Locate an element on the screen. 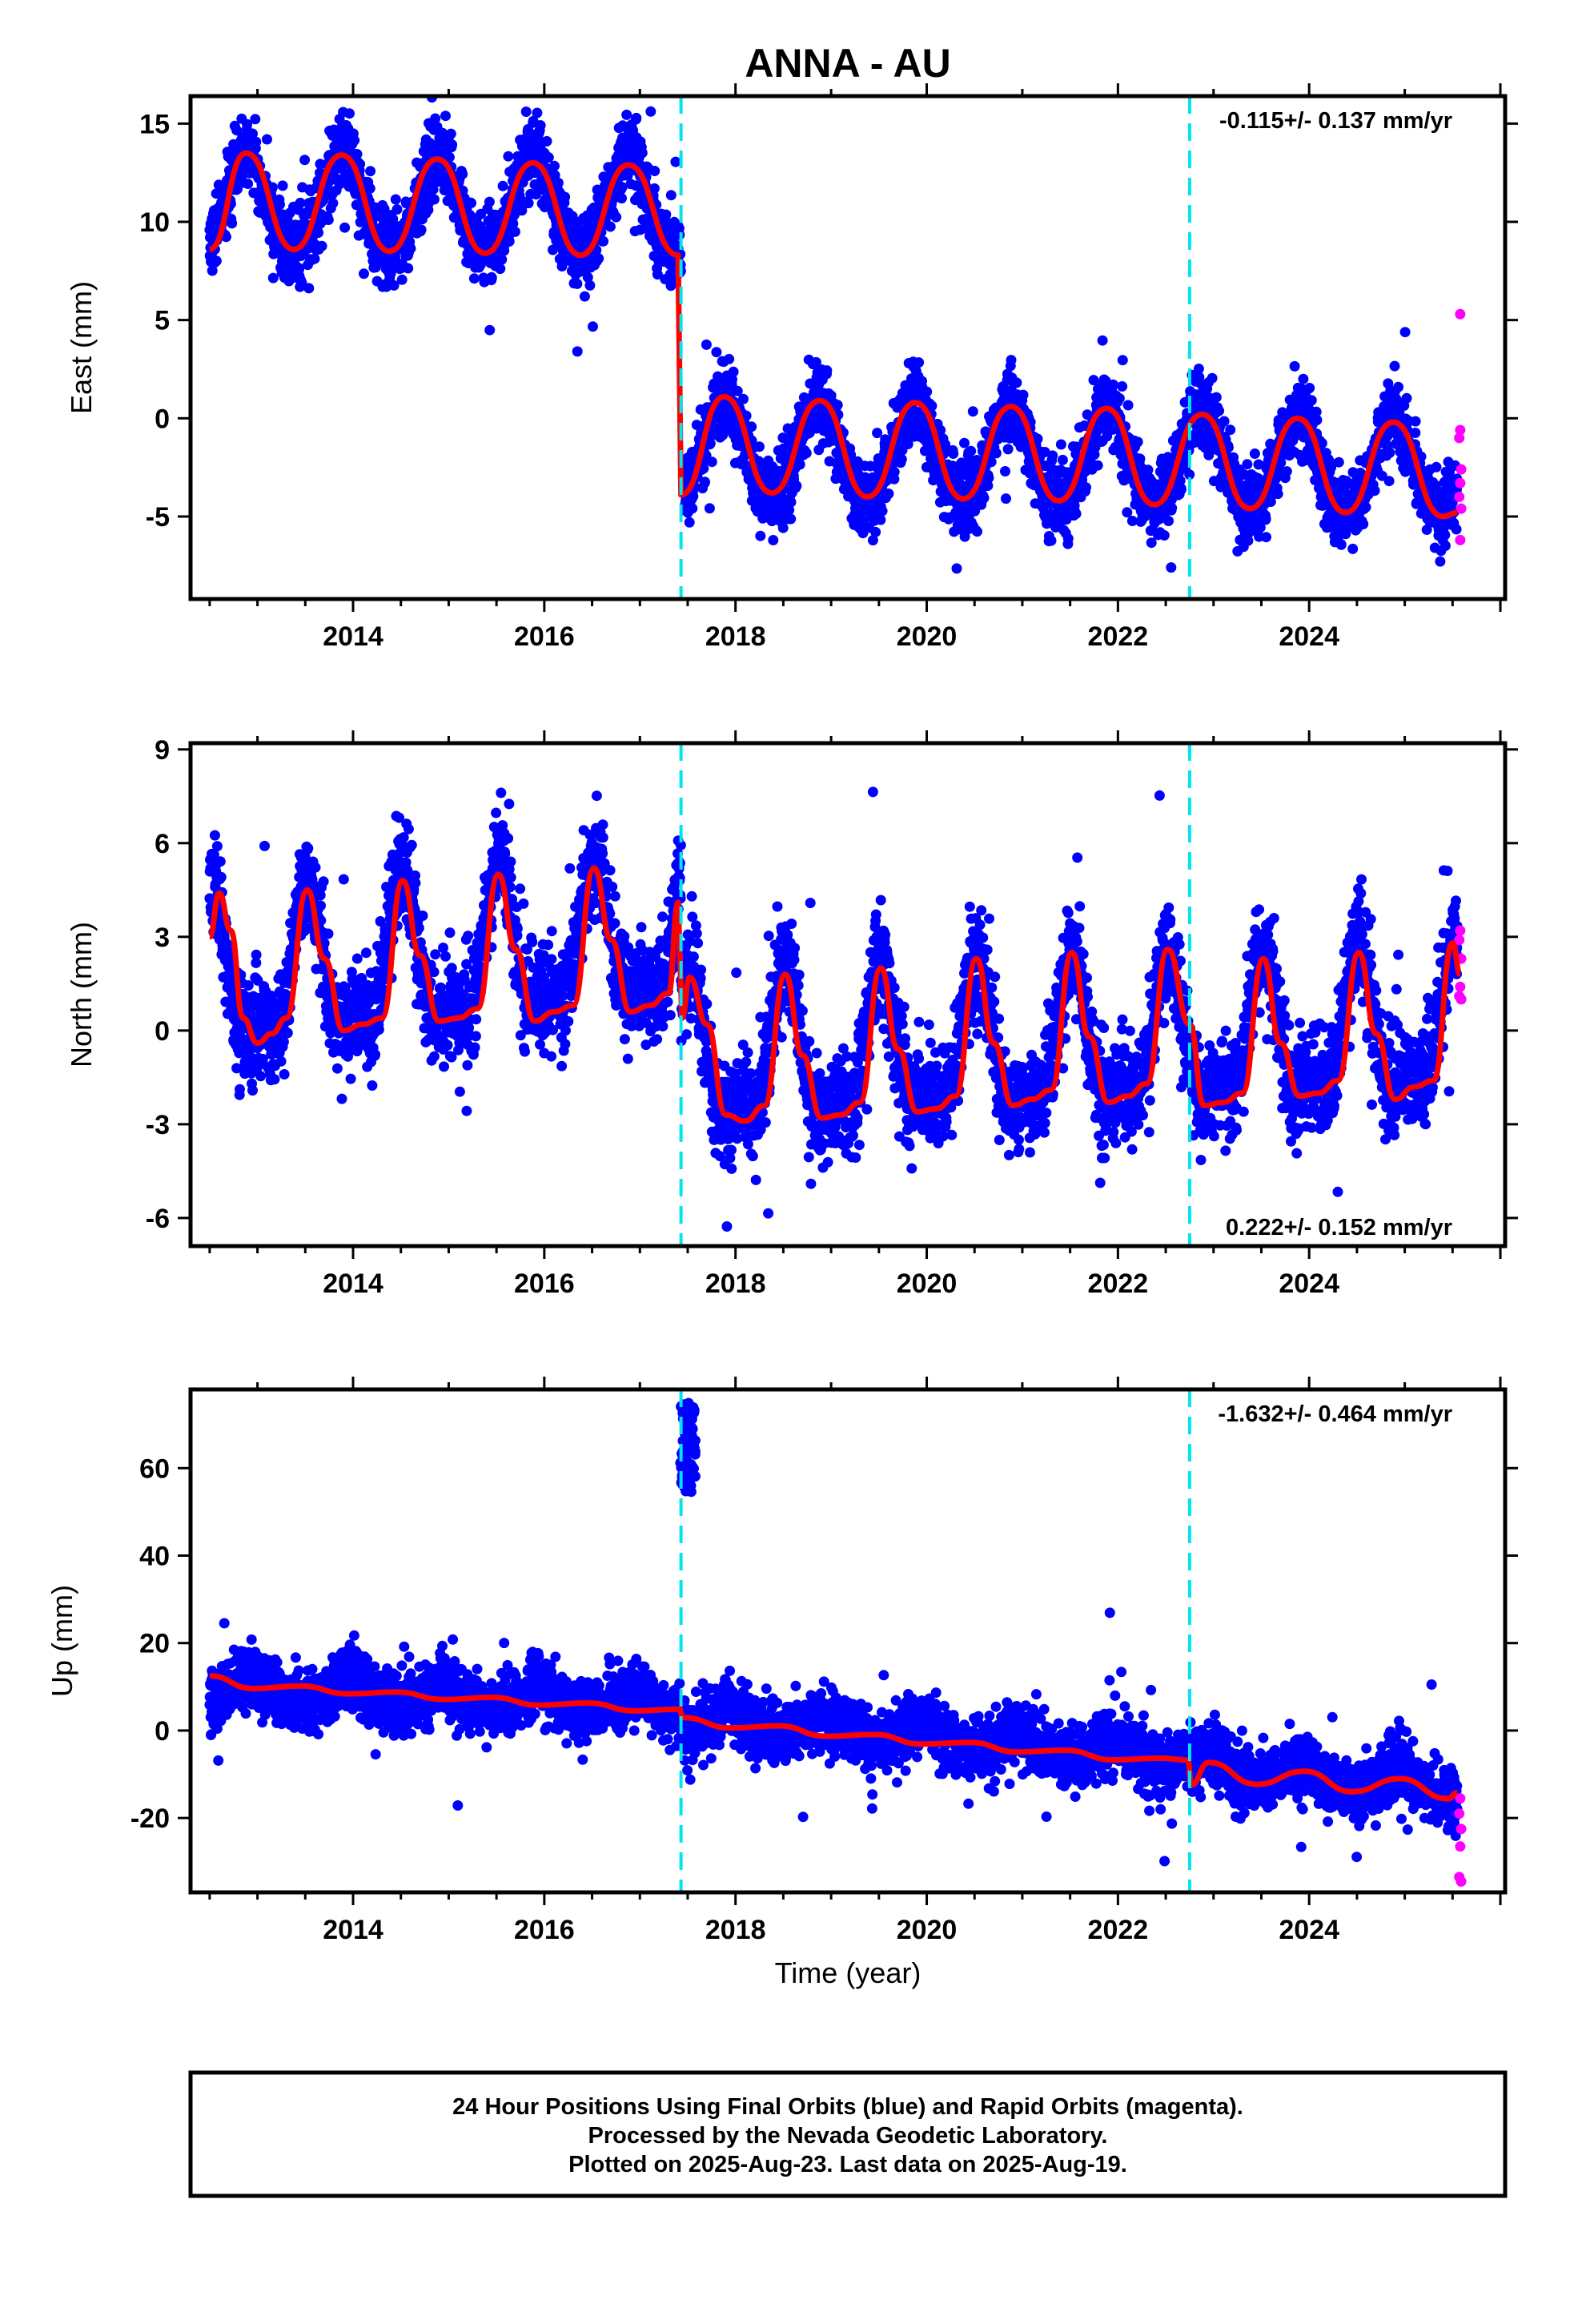 This screenshot has width=1582, height=2324. x-tick-label: 2020 is located at coordinates (928, 636).